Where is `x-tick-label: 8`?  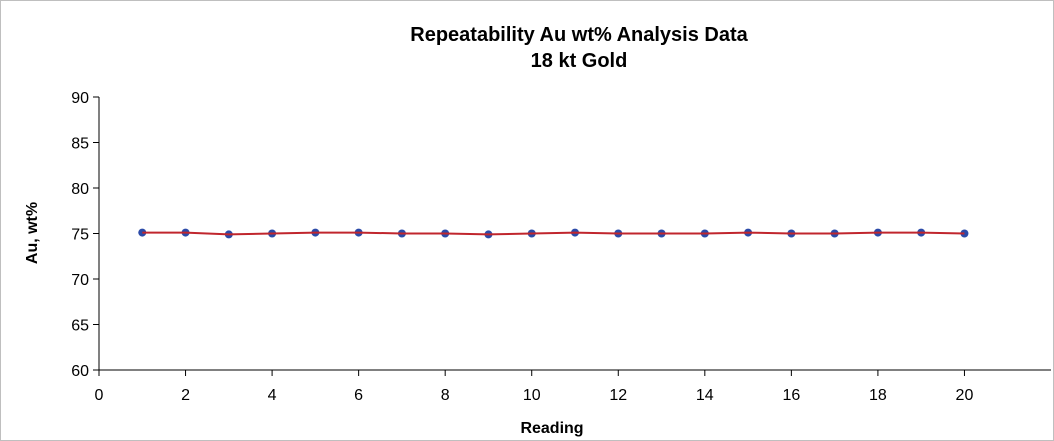
x-tick-label: 8 is located at coordinates (445, 395).